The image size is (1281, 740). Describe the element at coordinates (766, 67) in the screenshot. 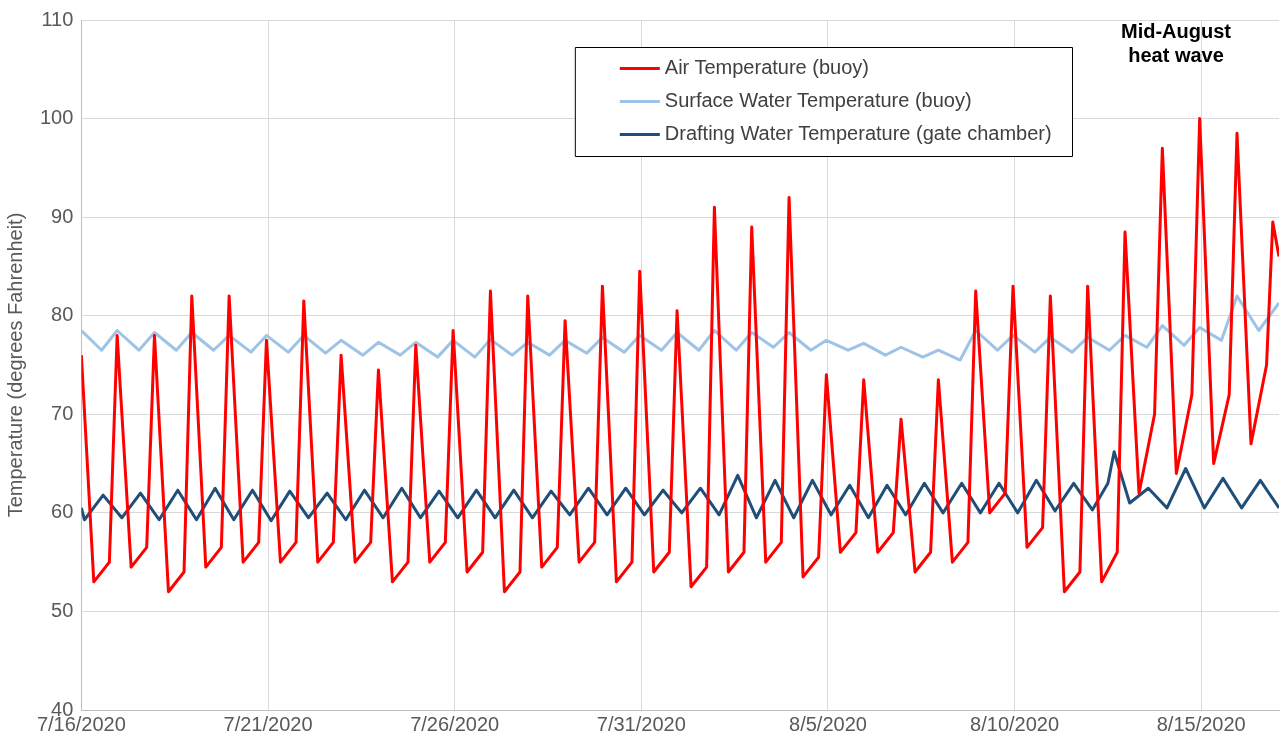

I see `legend-label: Air Temperature (buoy)` at that location.